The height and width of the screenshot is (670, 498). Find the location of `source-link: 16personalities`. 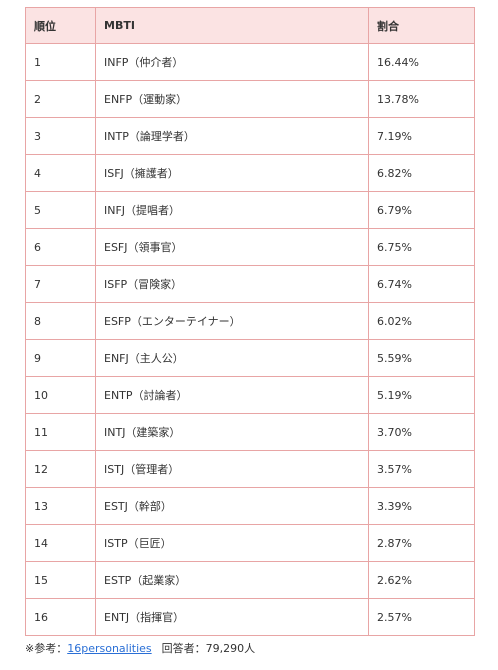

source-link: 16personalities is located at coordinates (109, 648).